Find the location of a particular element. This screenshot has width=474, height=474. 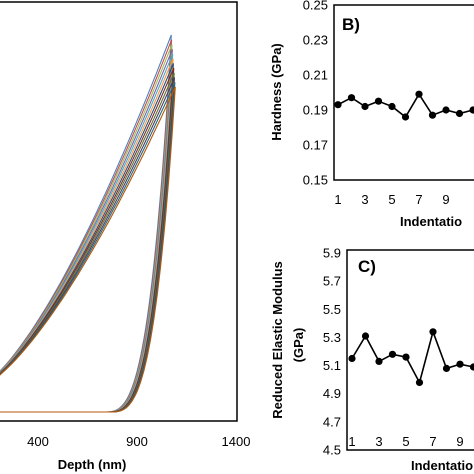

panel-a-xlabel: Depth (nm) is located at coordinates (92, 464).